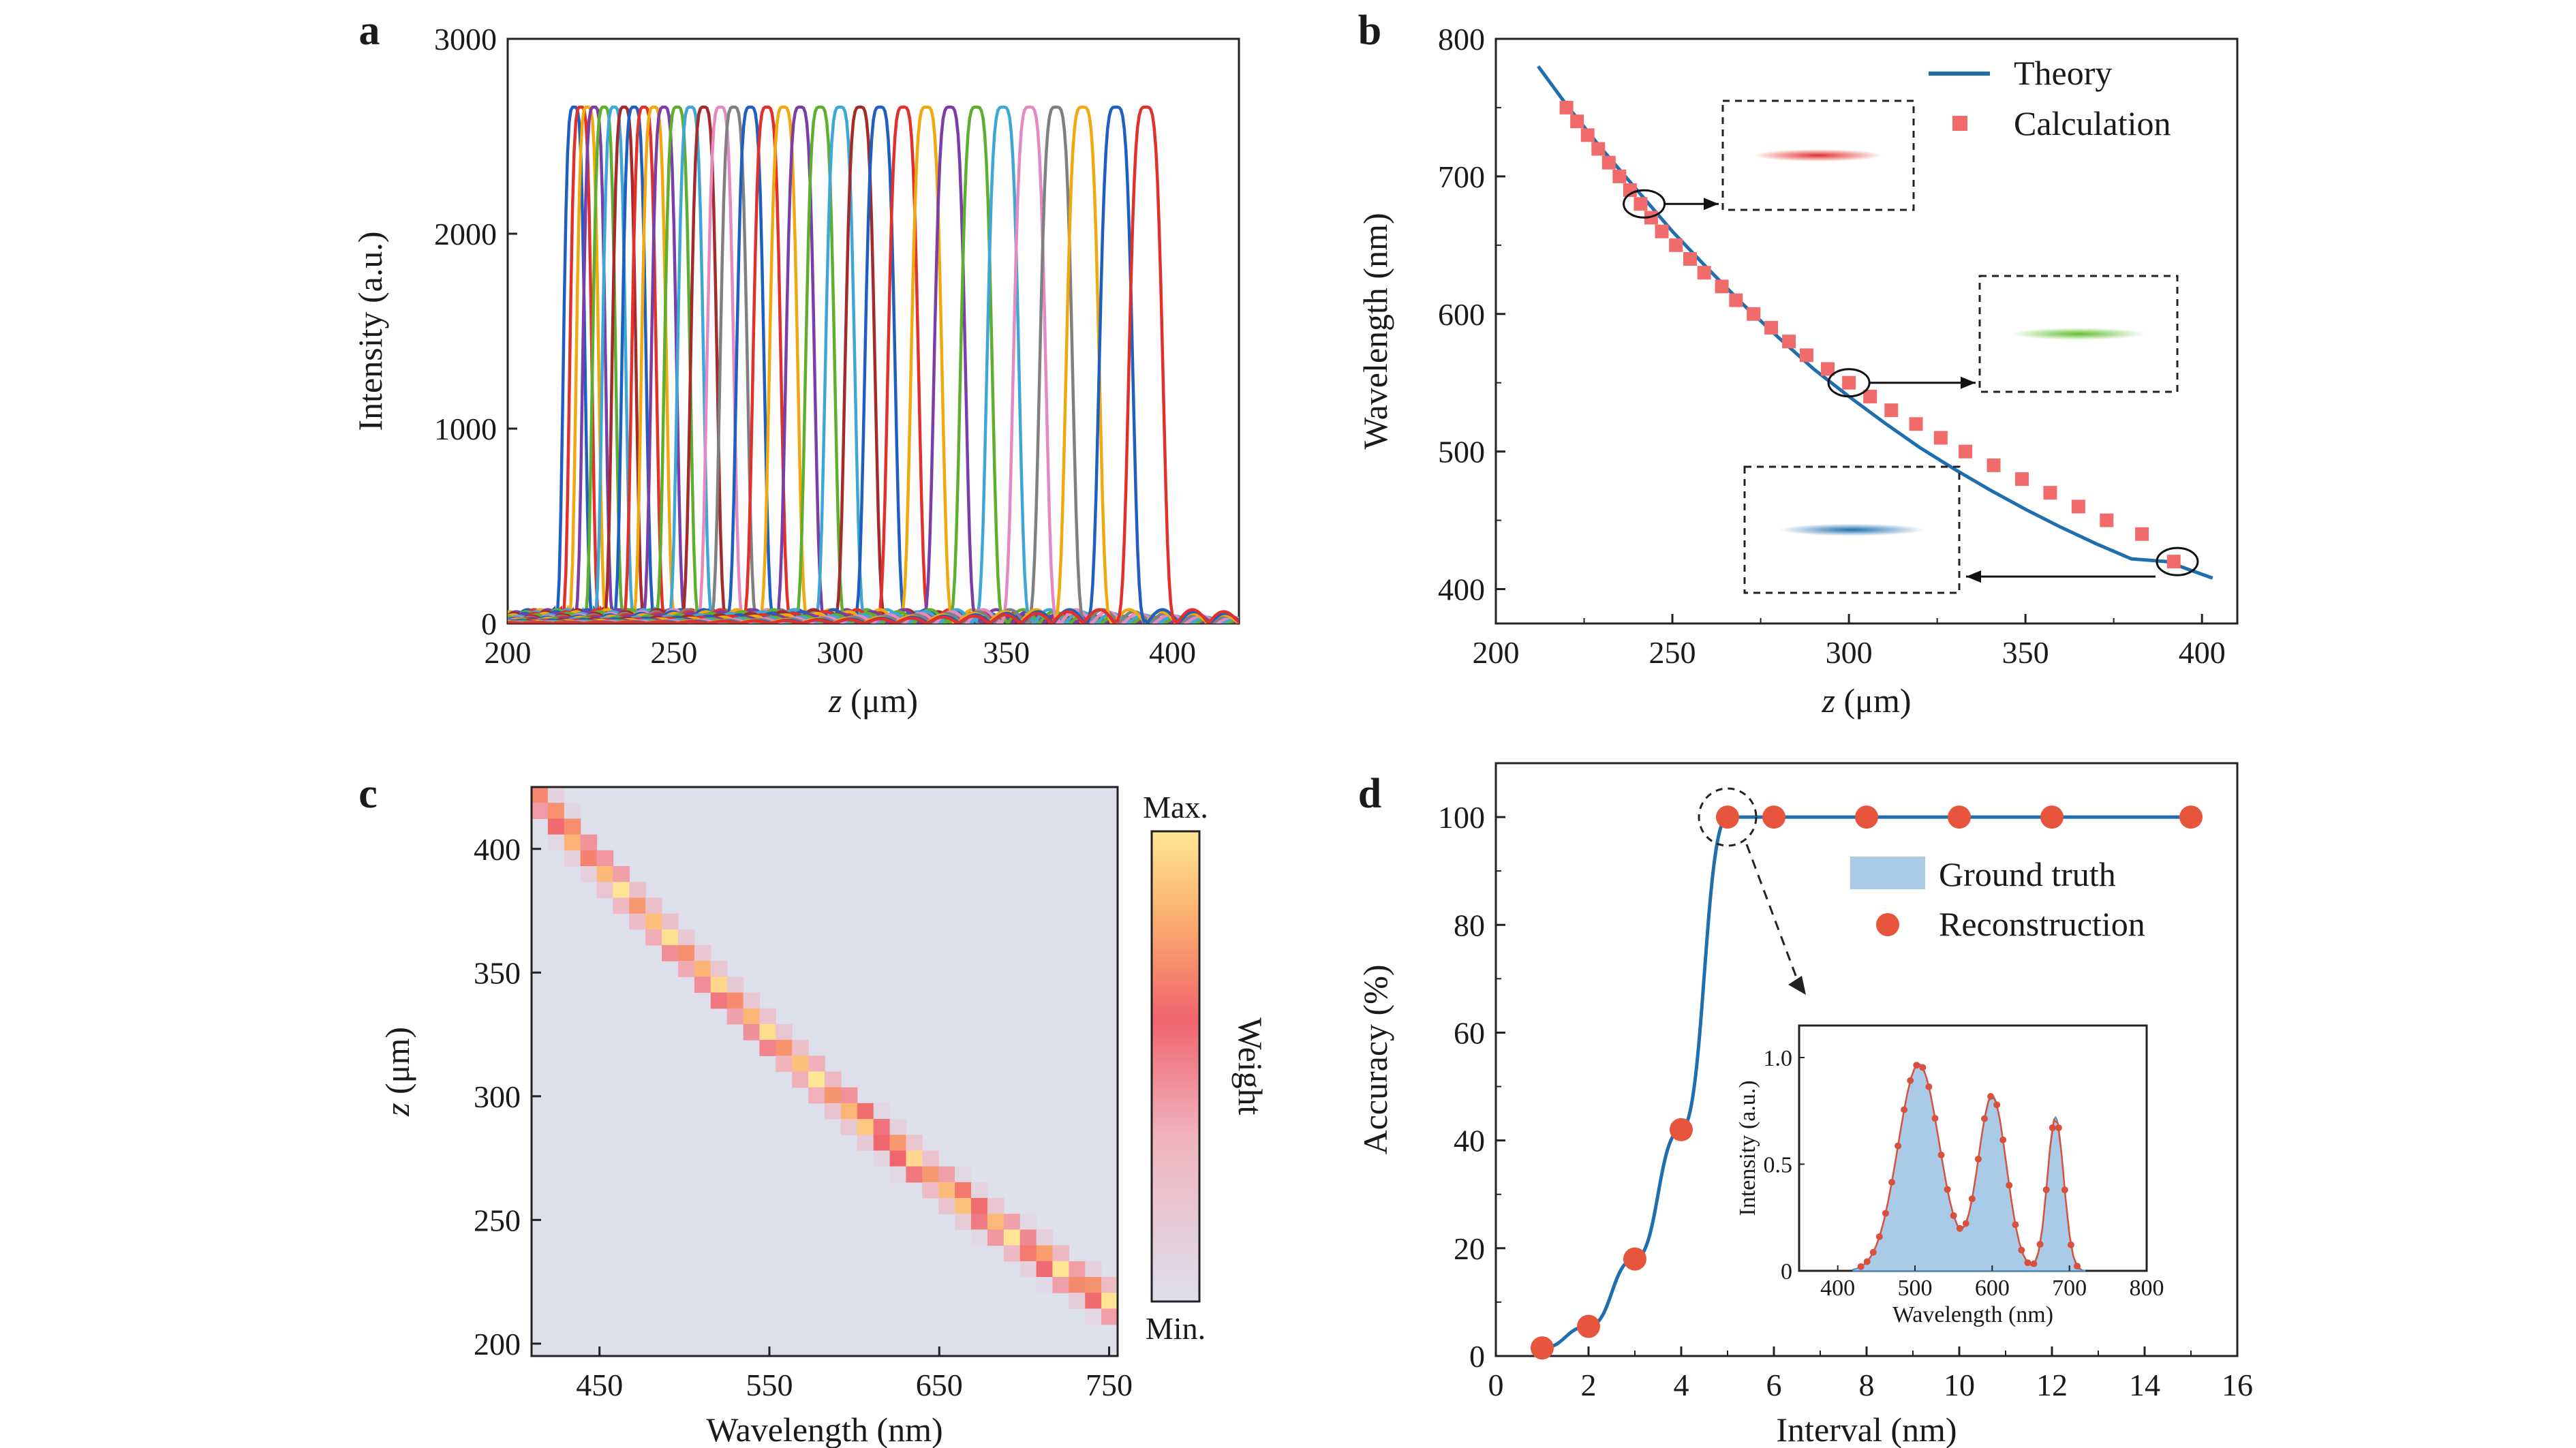  Describe the element at coordinates (2237, 1385) in the screenshot. I see `x-tick-label: 16` at that location.